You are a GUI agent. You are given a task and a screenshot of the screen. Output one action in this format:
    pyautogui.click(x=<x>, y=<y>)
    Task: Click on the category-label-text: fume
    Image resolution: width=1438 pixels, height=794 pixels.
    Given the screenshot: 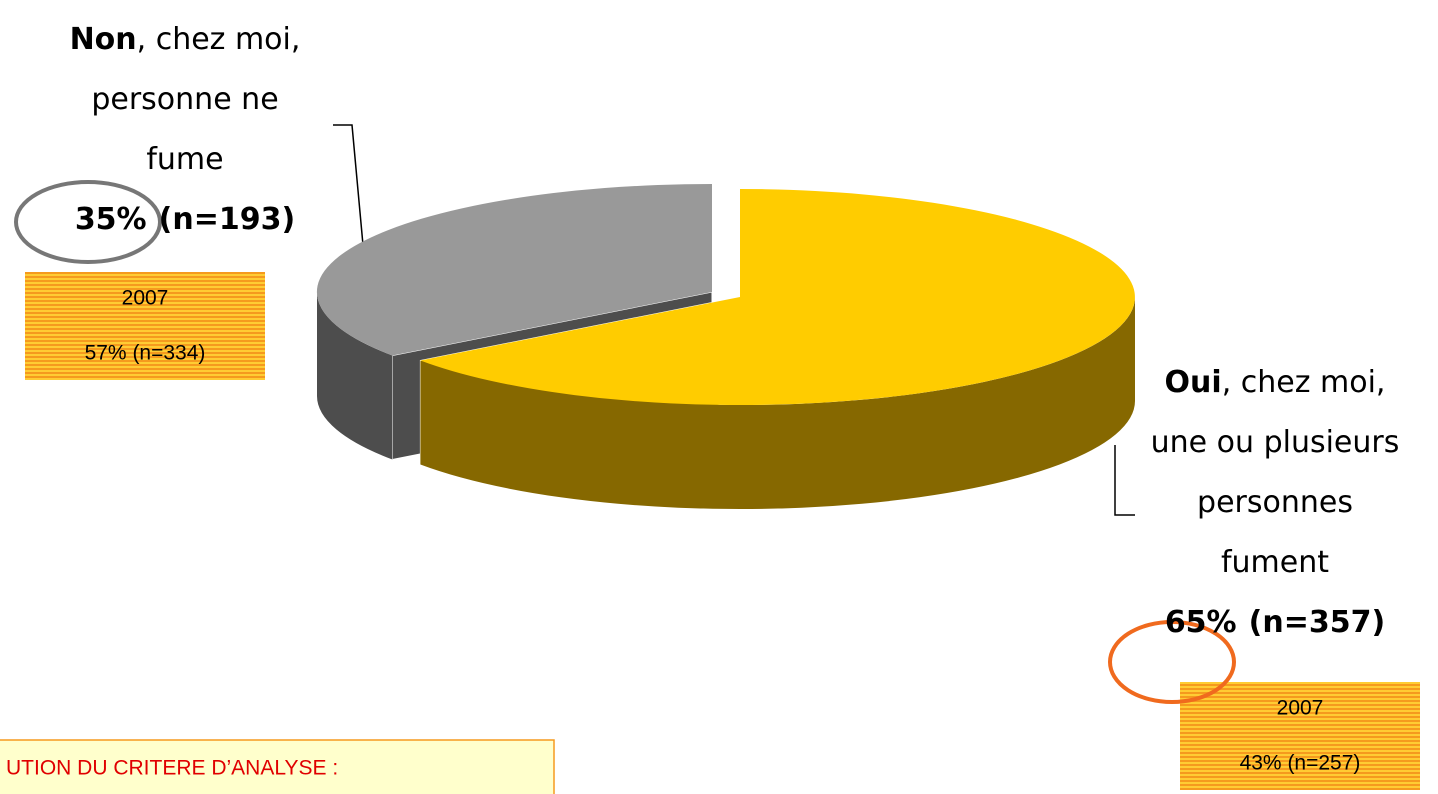 What is the action you would take?
    pyautogui.click(x=184, y=159)
    